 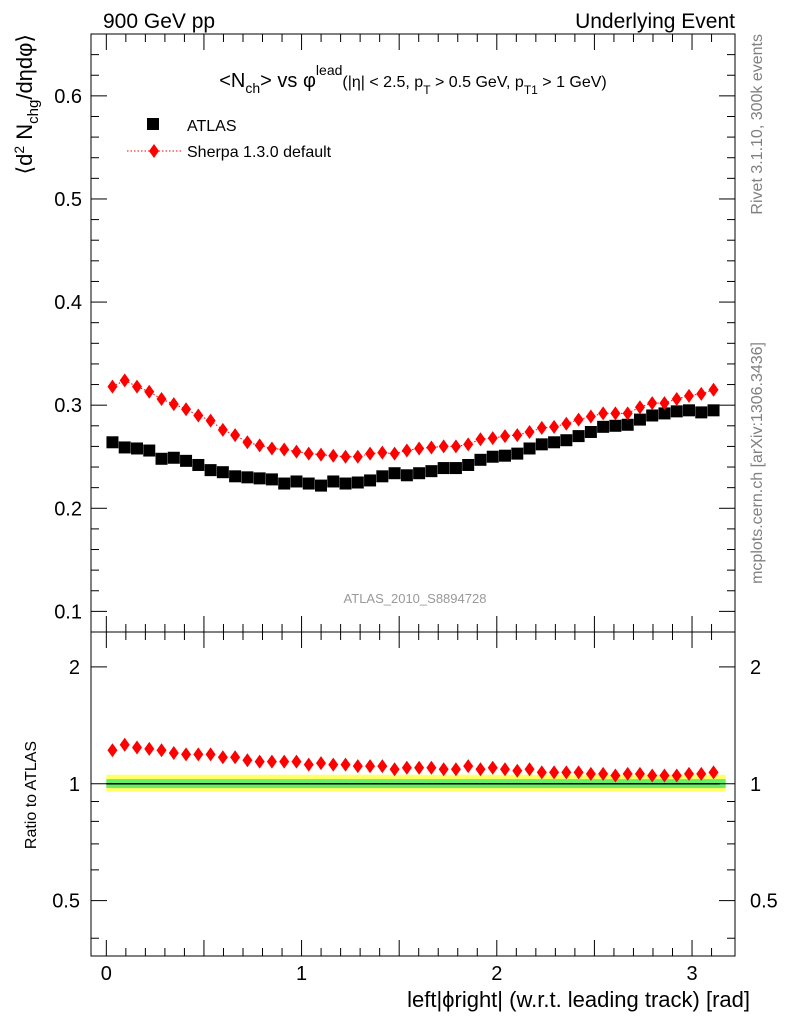 What do you see at coordinates (159, 21) in the screenshot?
I see `collision-label: 900 GeV pp` at bounding box center [159, 21].